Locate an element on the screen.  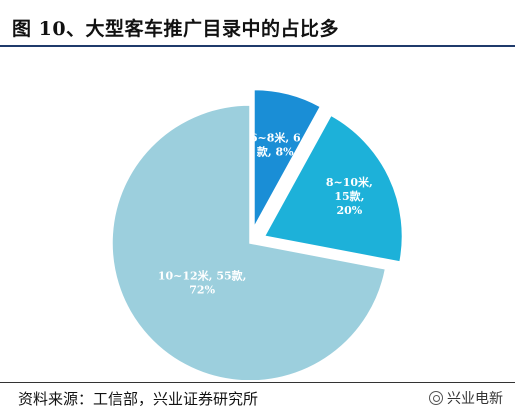
title-bar: 图 10、大型客车推广目录中的占比多 is located at coordinates (257, 23).